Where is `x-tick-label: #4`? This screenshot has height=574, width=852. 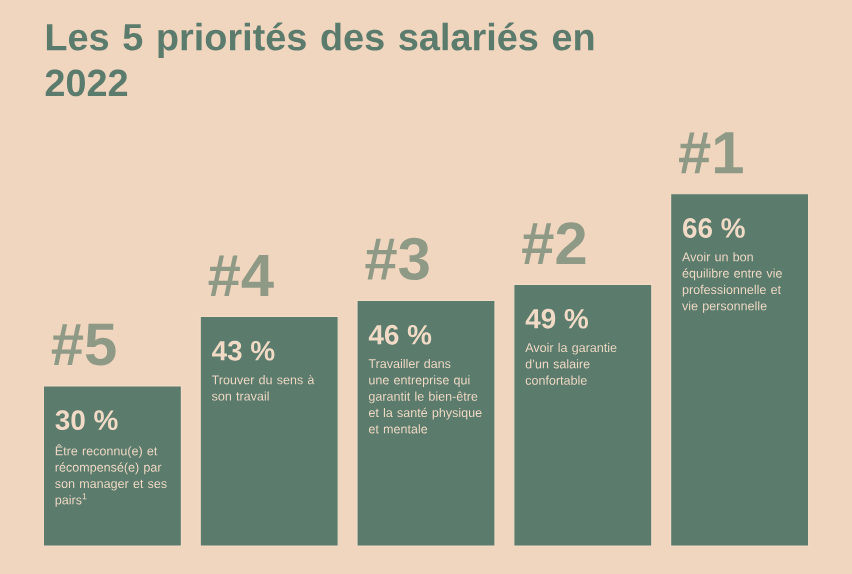
x-tick-label: #4 is located at coordinates (241, 275).